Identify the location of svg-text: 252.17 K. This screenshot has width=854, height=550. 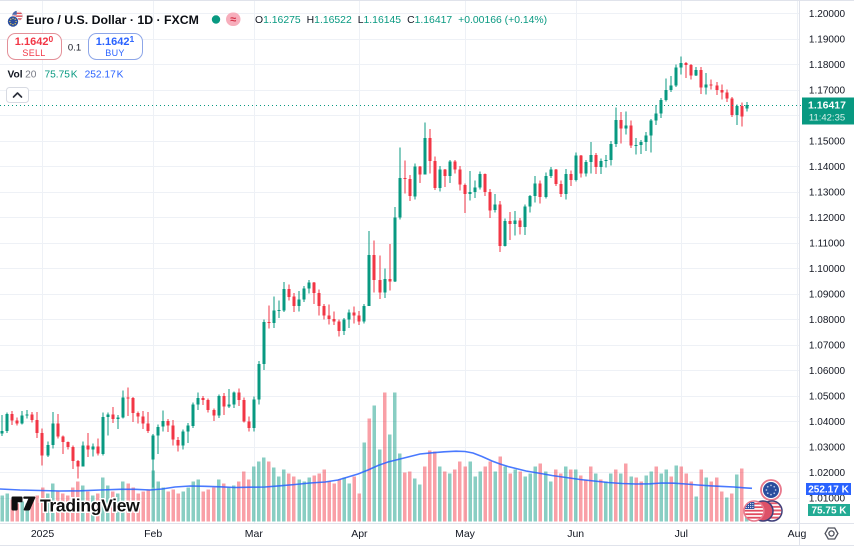
(828, 490).